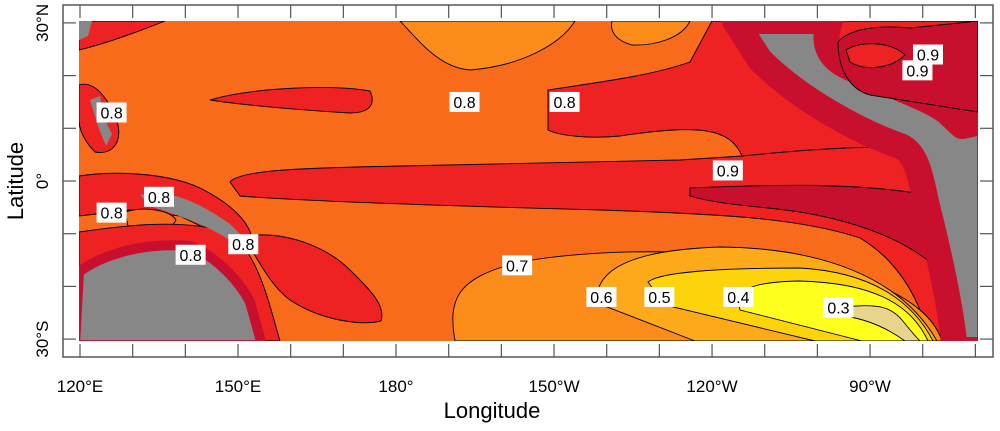 This screenshot has width=1000, height=431. I want to click on contour-label-text: 0.7, so click(517, 266).